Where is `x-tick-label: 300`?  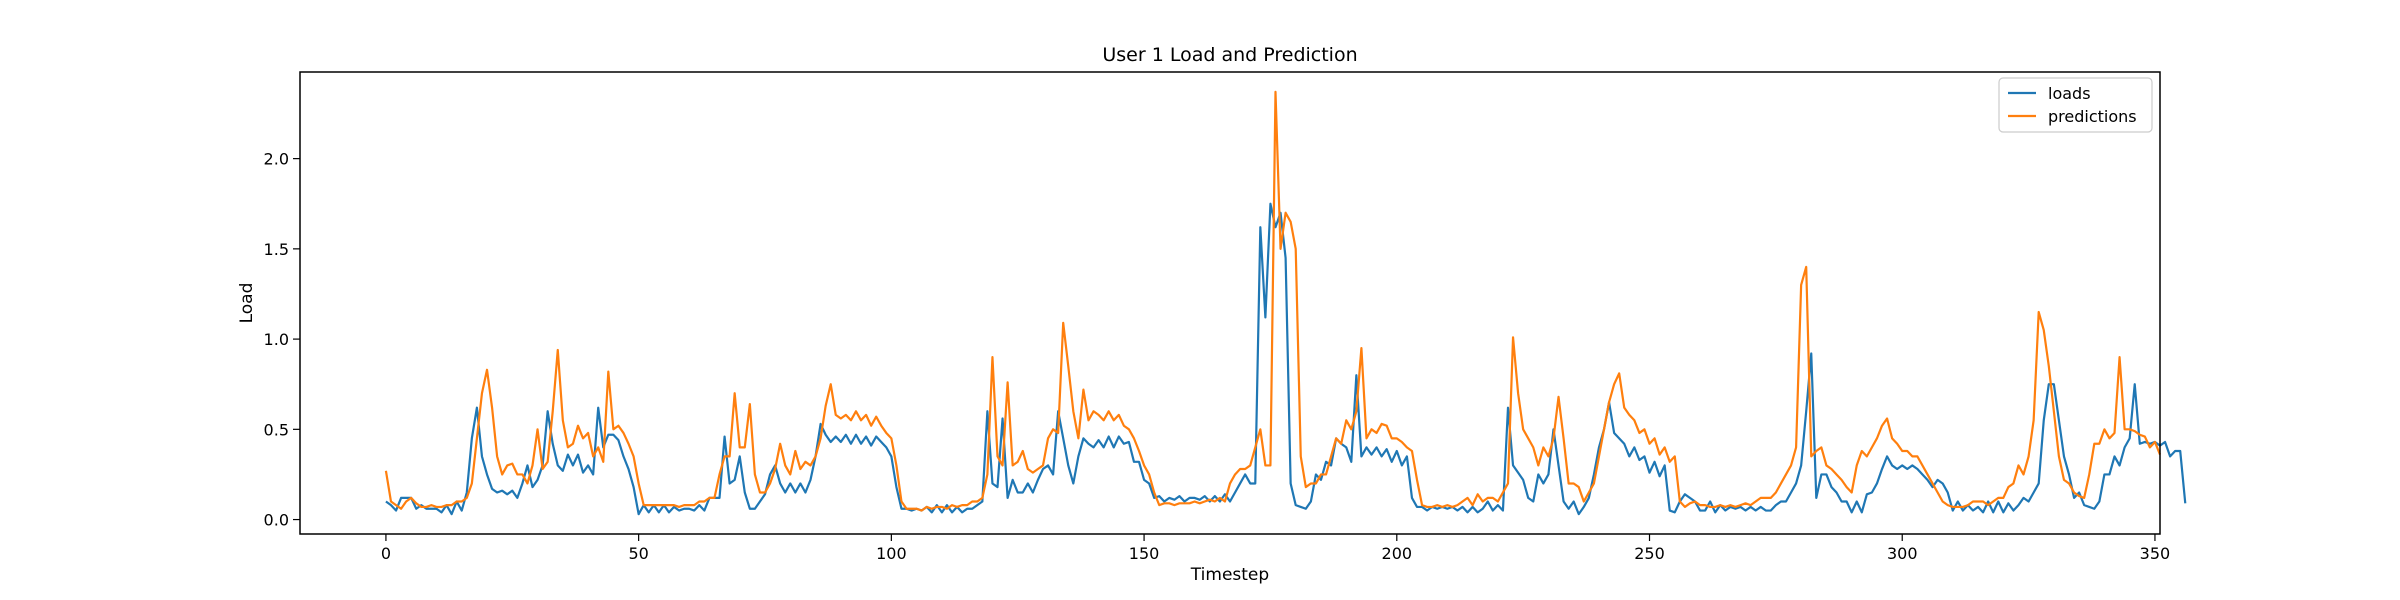
x-tick-label: 300 is located at coordinates (1902, 553).